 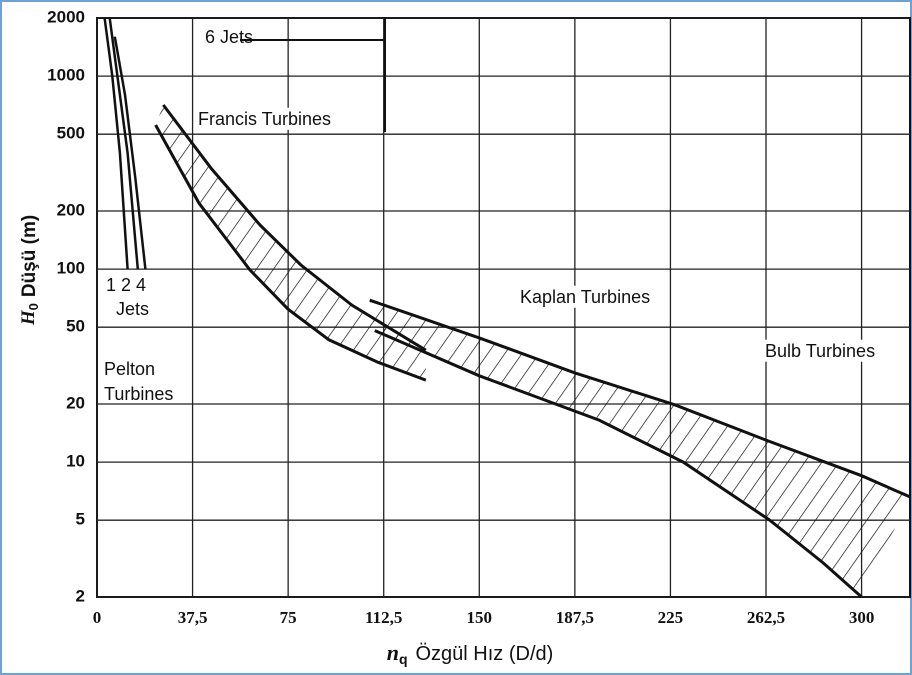 I want to click on y-tick-label: 500, so click(x=71, y=133).